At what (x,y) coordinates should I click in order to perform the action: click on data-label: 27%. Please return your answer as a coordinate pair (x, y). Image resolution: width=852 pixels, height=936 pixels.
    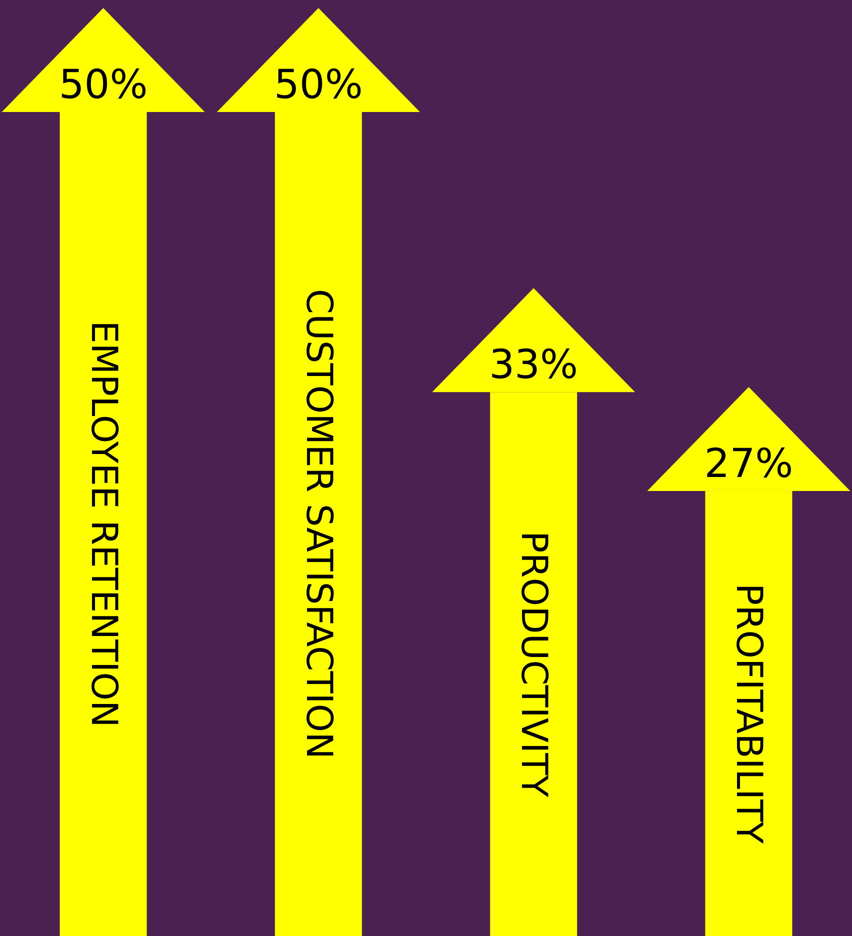
    Looking at the image, I should click on (749, 464).